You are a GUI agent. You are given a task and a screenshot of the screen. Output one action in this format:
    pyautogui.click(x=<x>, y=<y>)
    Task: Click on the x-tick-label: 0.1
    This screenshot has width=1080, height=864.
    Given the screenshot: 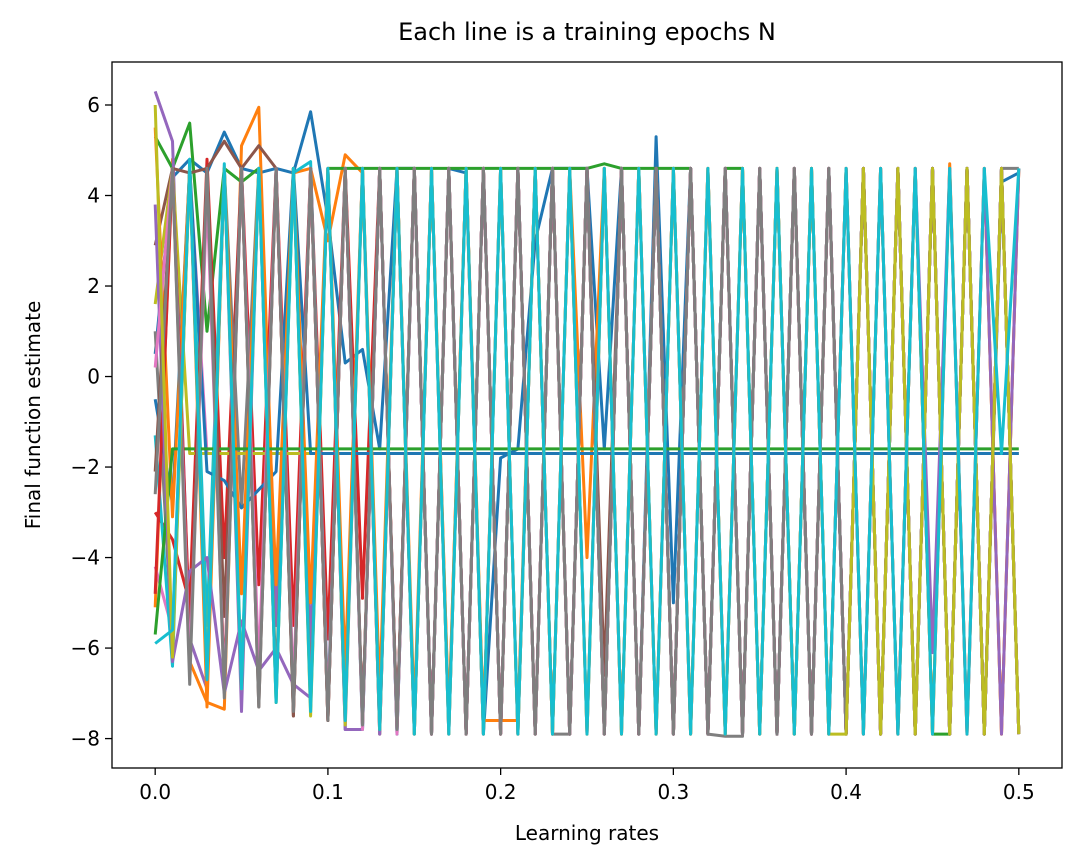 What is the action you would take?
    pyautogui.click(x=328, y=792)
    